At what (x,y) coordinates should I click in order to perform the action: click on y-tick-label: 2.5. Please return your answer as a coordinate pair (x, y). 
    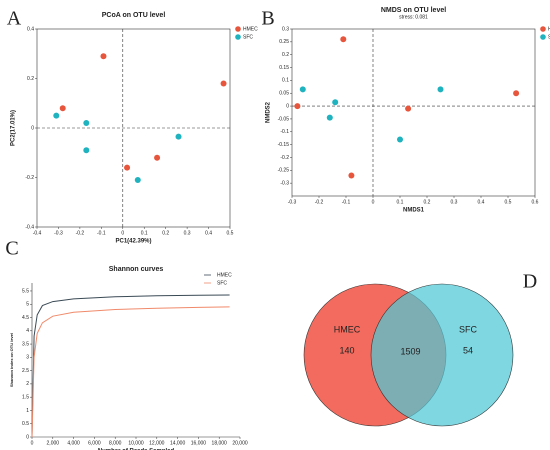
    Looking at the image, I should click on (25, 371).